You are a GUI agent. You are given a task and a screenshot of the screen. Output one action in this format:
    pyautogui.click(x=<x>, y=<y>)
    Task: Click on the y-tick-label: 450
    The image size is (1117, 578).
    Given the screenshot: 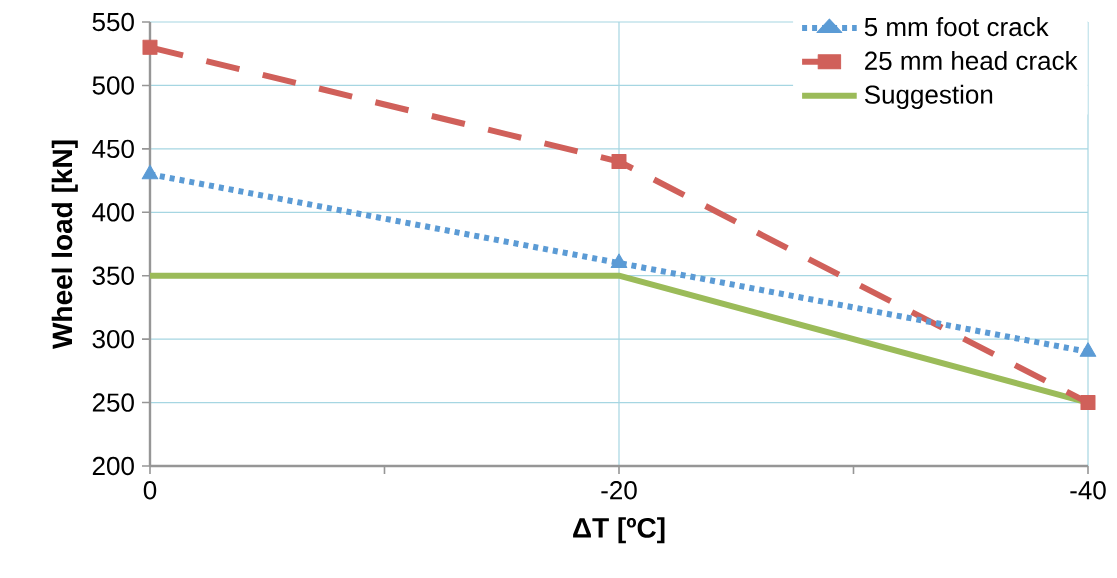 What is the action you would take?
    pyautogui.click(x=113, y=149)
    